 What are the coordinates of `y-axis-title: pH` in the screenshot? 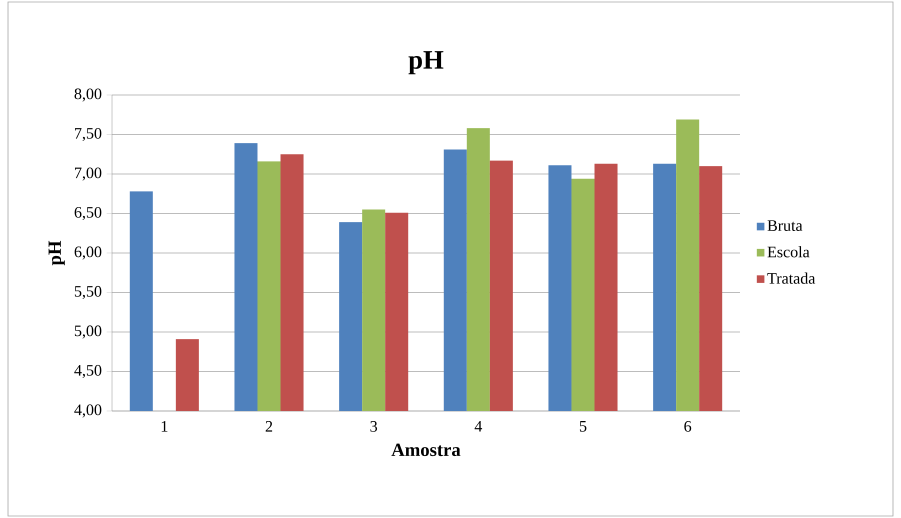 It's located at (56, 253).